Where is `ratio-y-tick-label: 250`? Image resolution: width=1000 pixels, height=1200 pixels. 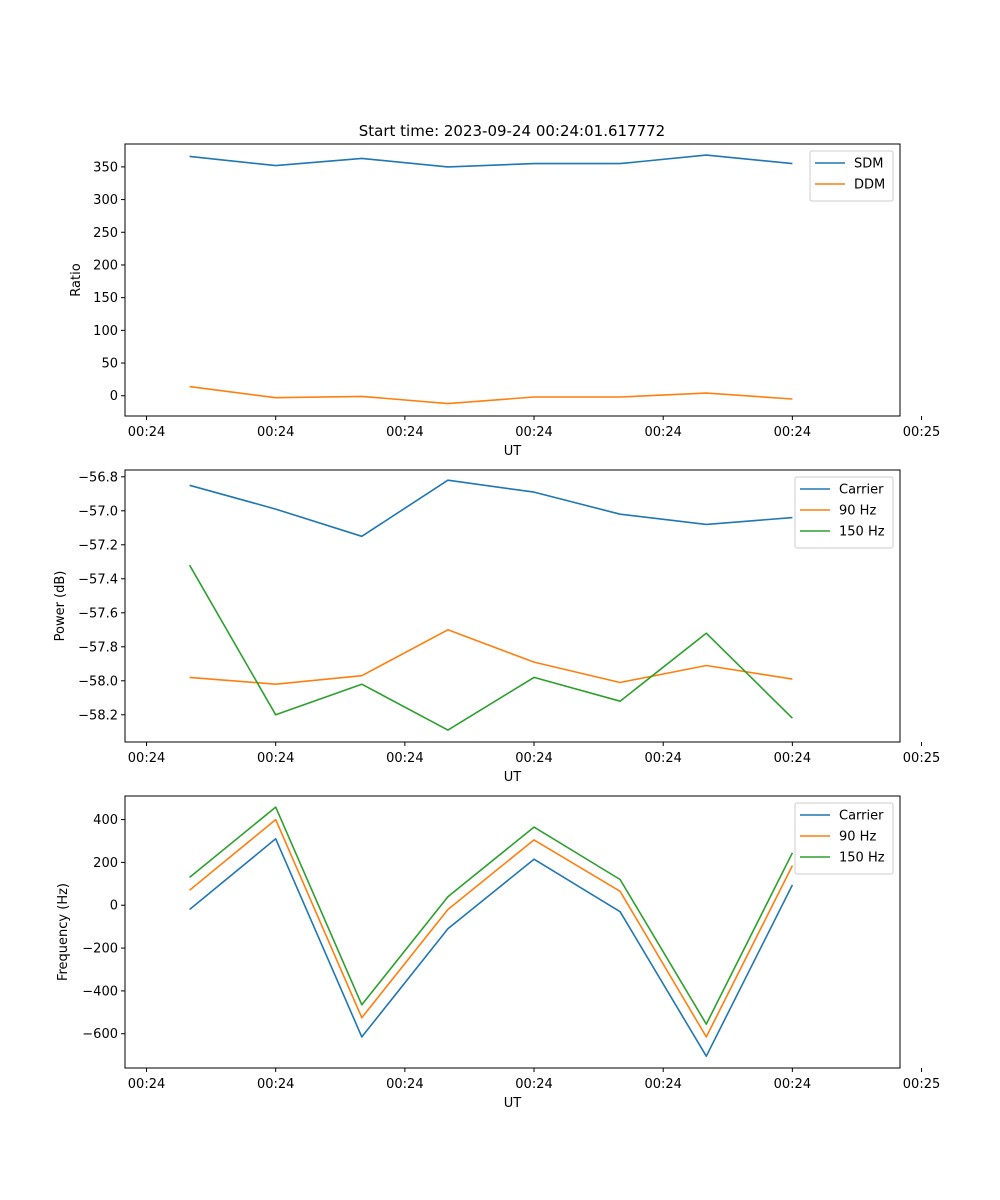 ratio-y-tick-label: 250 is located at coordinates (105, 233).